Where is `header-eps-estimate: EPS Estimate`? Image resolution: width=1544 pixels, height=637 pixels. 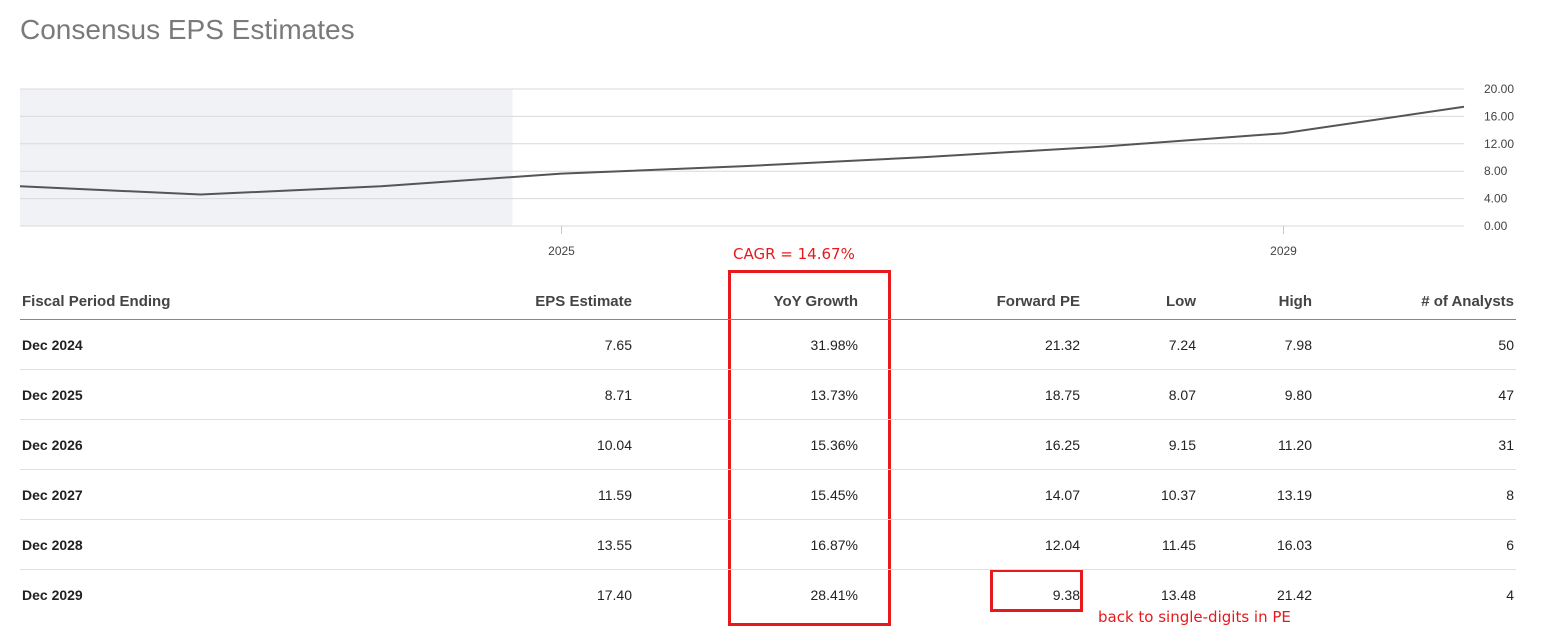 header-eps-estimate: EPS Estimate is located at coordinates (539, 302).